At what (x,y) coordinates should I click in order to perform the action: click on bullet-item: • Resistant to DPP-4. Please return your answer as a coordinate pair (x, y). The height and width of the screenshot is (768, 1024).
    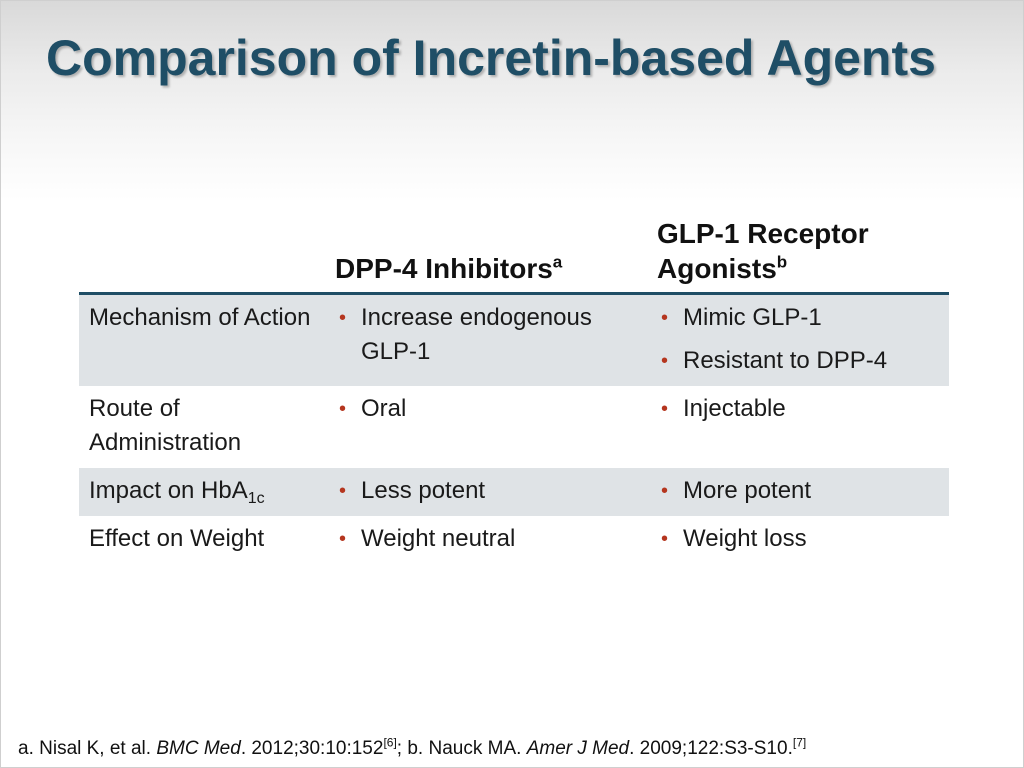
    Looking at the image, I should click on (798, 361).